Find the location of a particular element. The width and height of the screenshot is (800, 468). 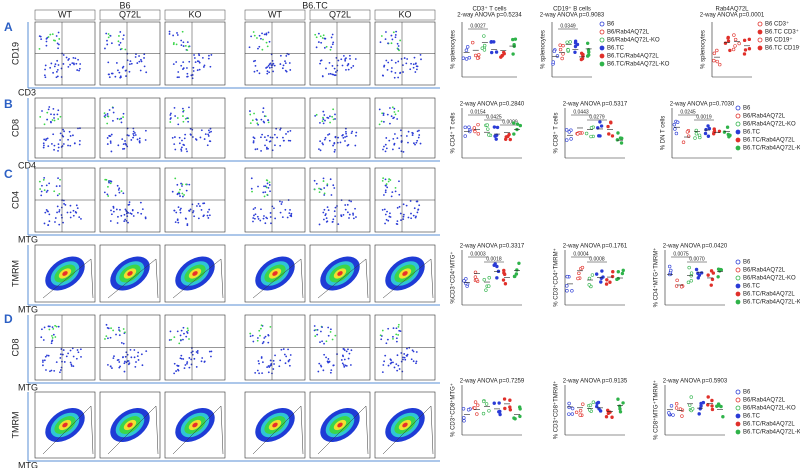

p-value: 0.0425 is located at coordinates (494, 117).